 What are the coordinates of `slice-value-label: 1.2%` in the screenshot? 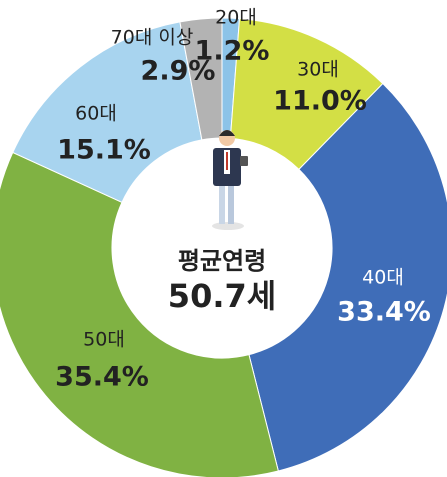 It's located at (232, 51).